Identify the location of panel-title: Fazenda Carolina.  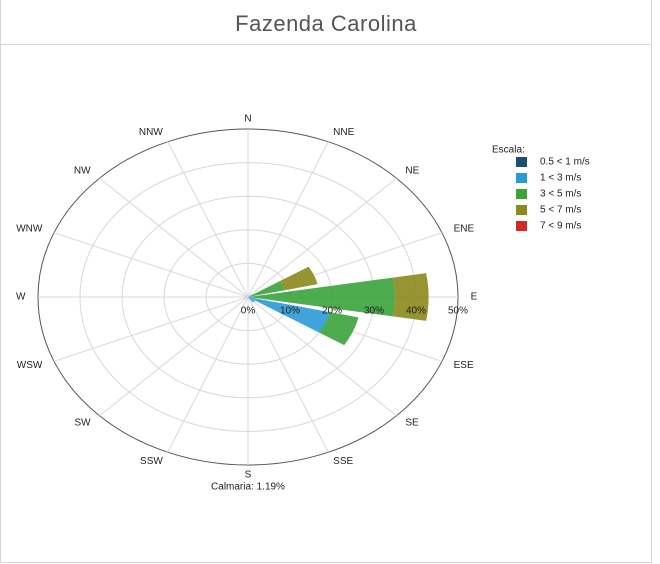
(326, 22).